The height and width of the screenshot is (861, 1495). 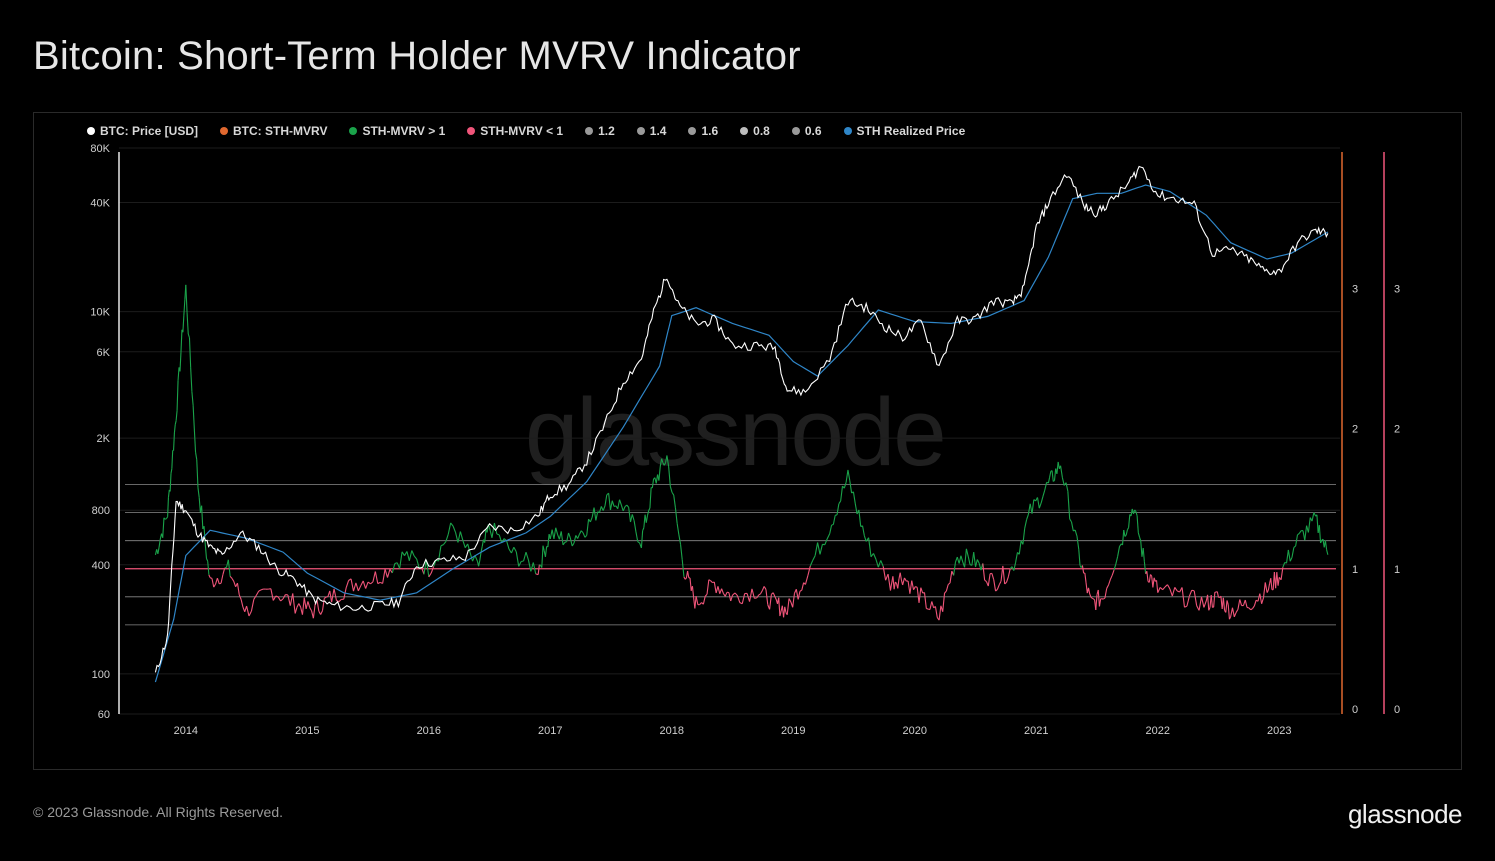 What do you see at coordinates (404, 131) in the screenshot?
I see `legend-label: STH-MVRV > 1` at bounding box center [404, 131].